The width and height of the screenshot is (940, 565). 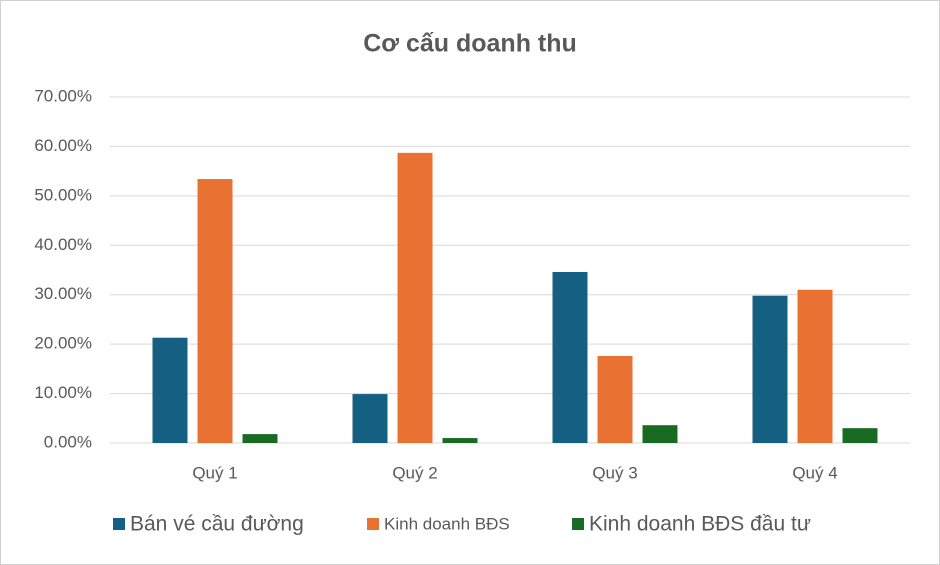 What do you see at coordinates (63, 194) in the screenshot?
I see `y-tick-label: 50.00%` at bounding box center [63, 194].